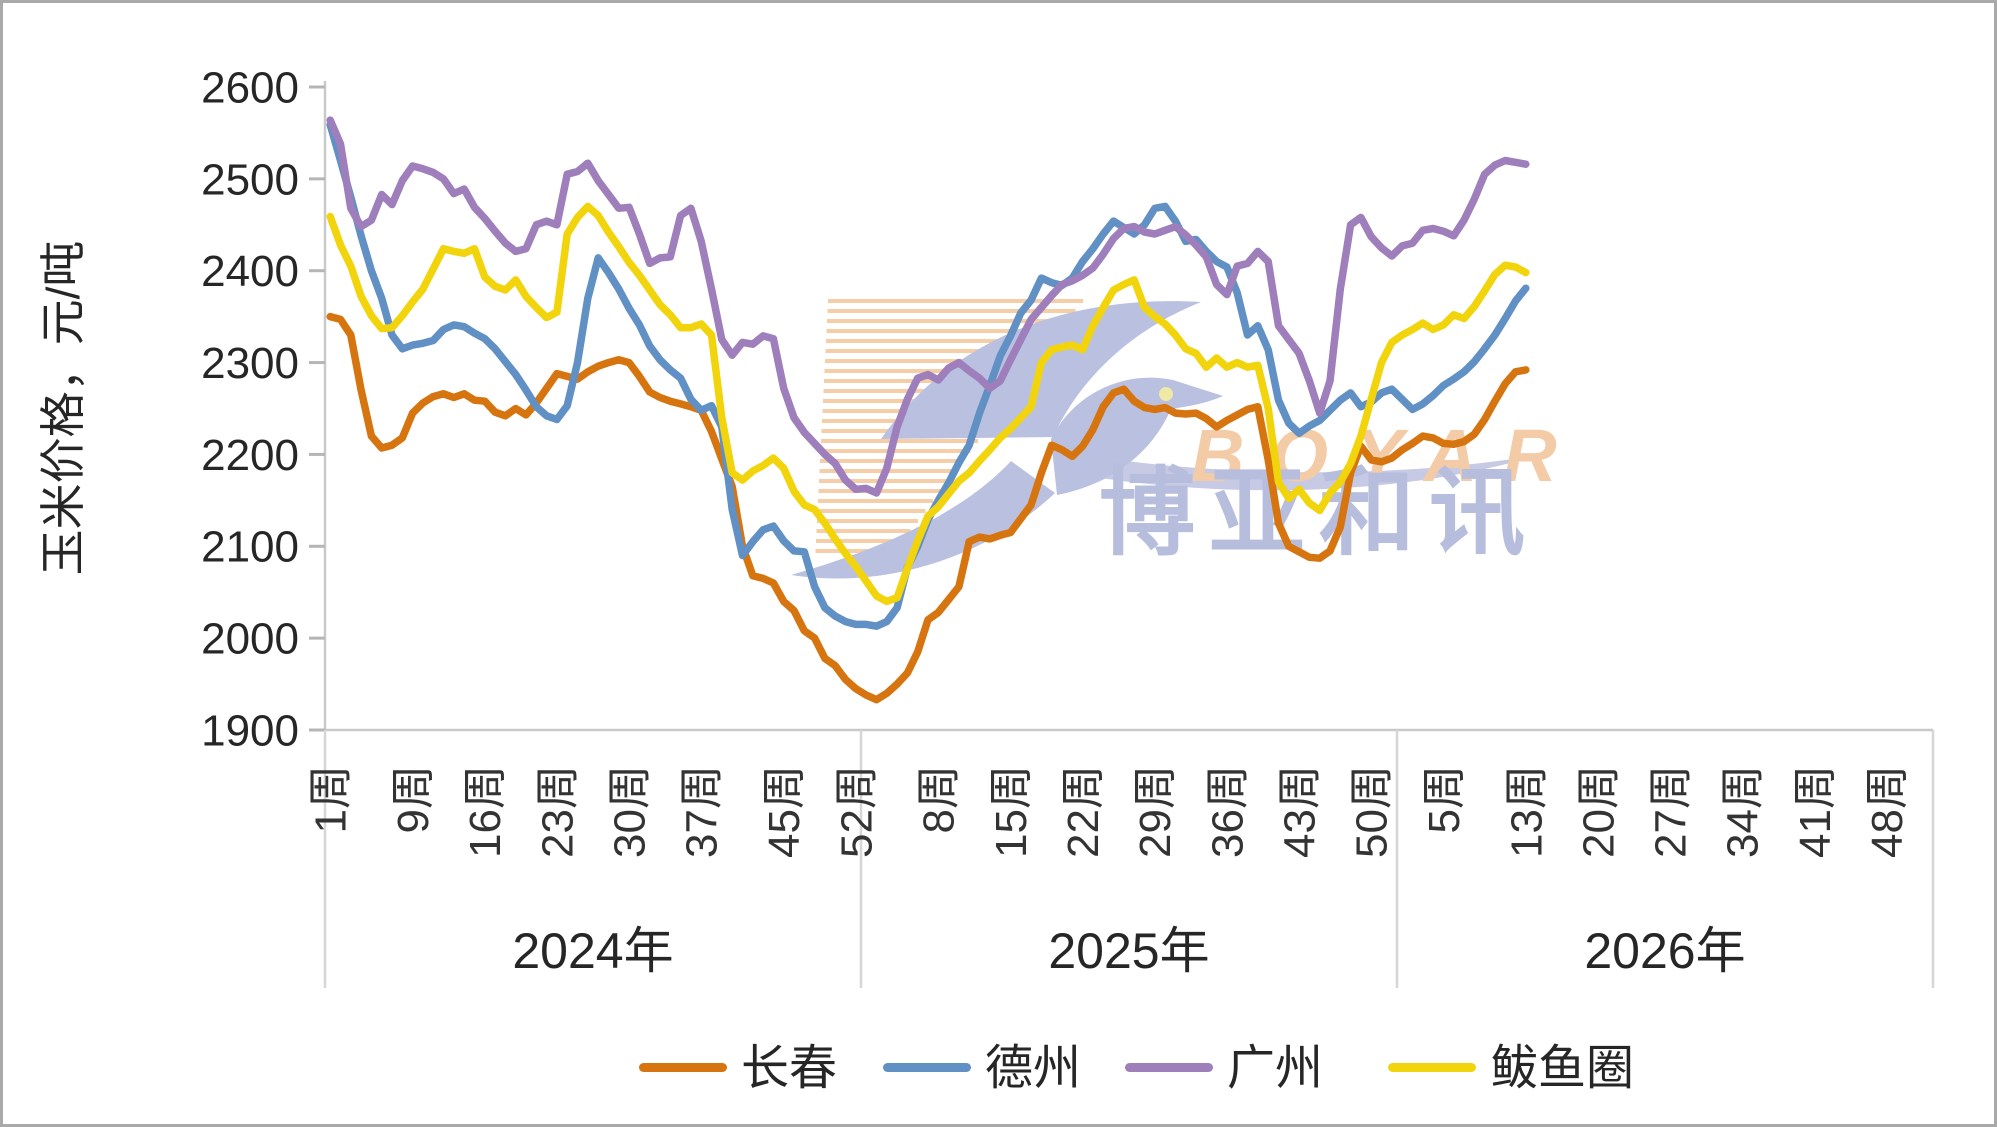  What do you see at coordinates (250, 639) in the screenshot?
I see `y-tick-label: 2000` at bounding box center [250, 639].